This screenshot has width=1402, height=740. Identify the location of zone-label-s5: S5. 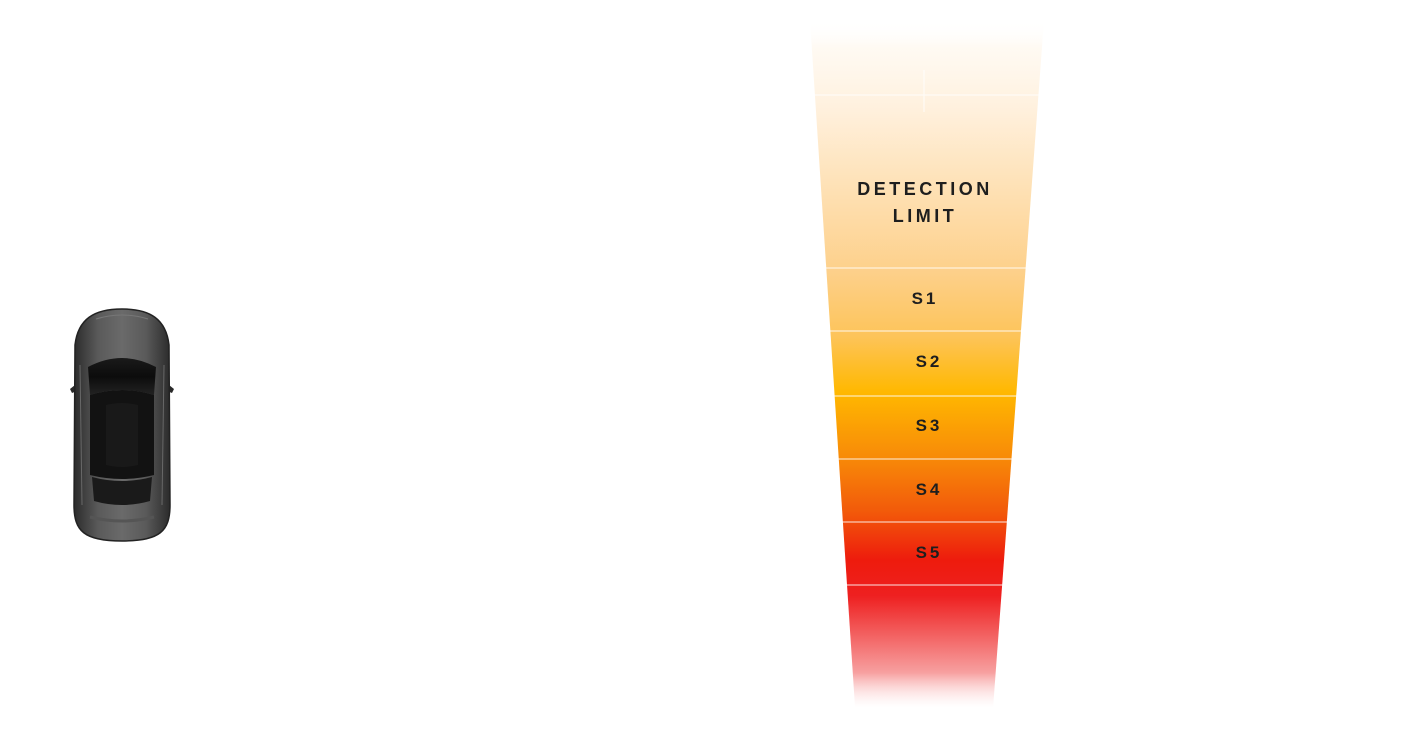
(929, 552).